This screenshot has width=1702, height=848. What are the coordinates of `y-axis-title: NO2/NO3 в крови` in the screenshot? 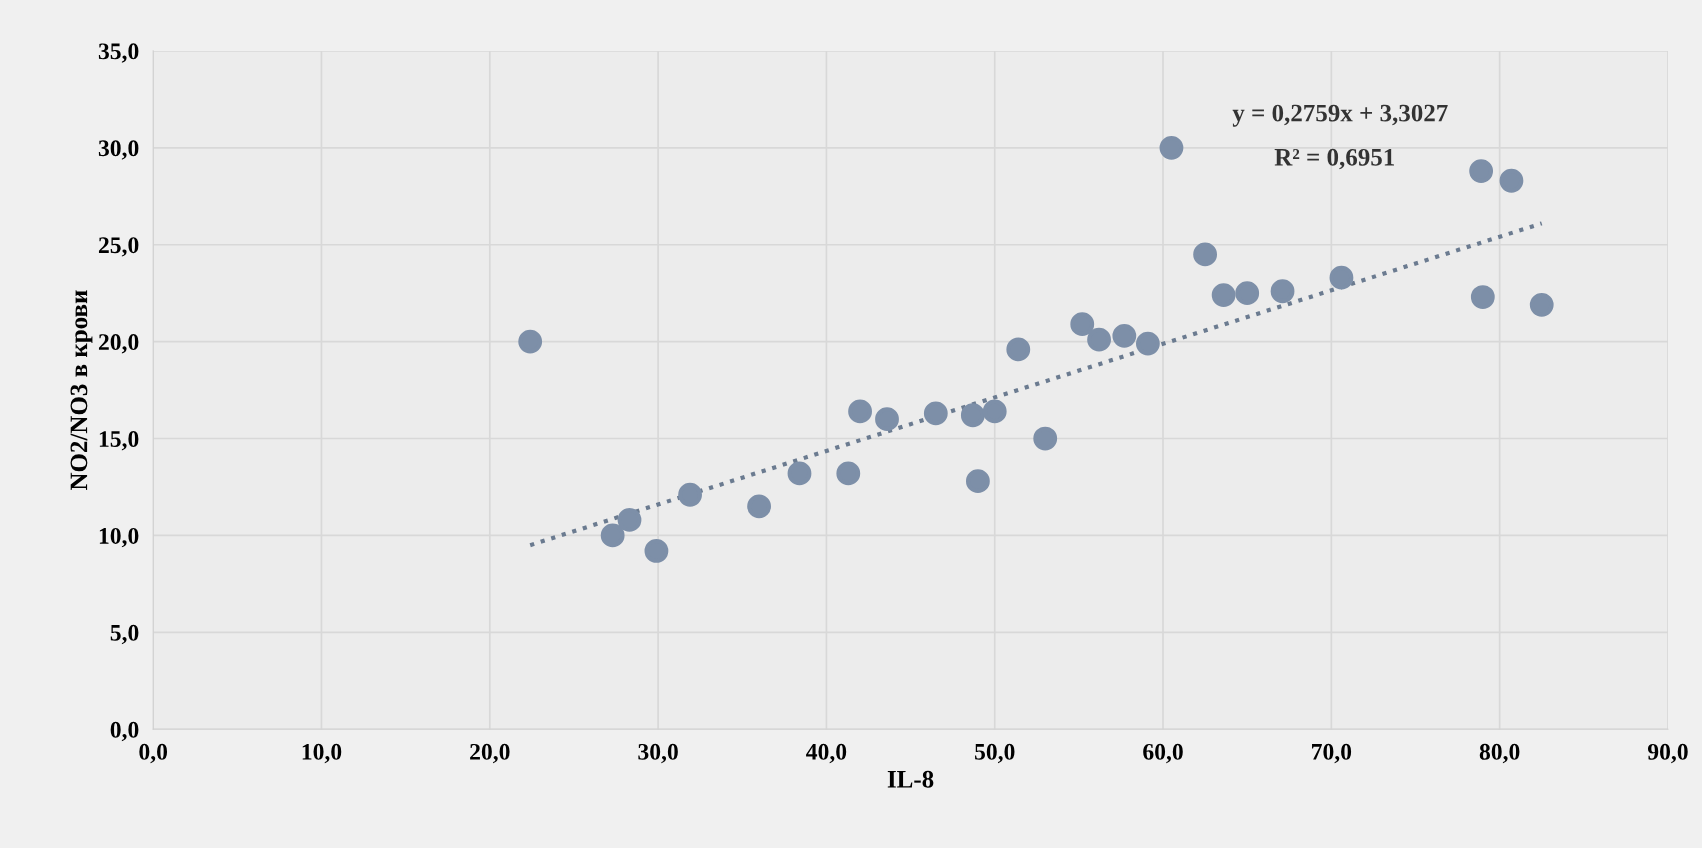 It's located at (81, 390).